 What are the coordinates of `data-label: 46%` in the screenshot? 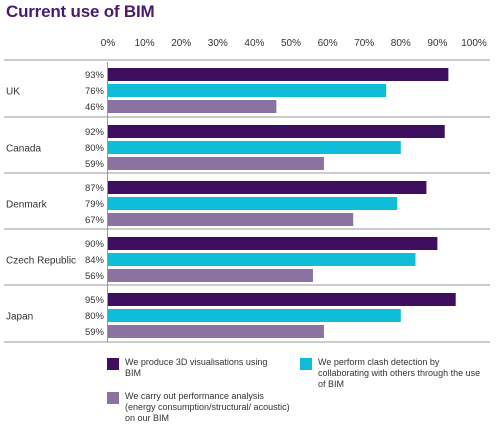 It's located at (95, 107).